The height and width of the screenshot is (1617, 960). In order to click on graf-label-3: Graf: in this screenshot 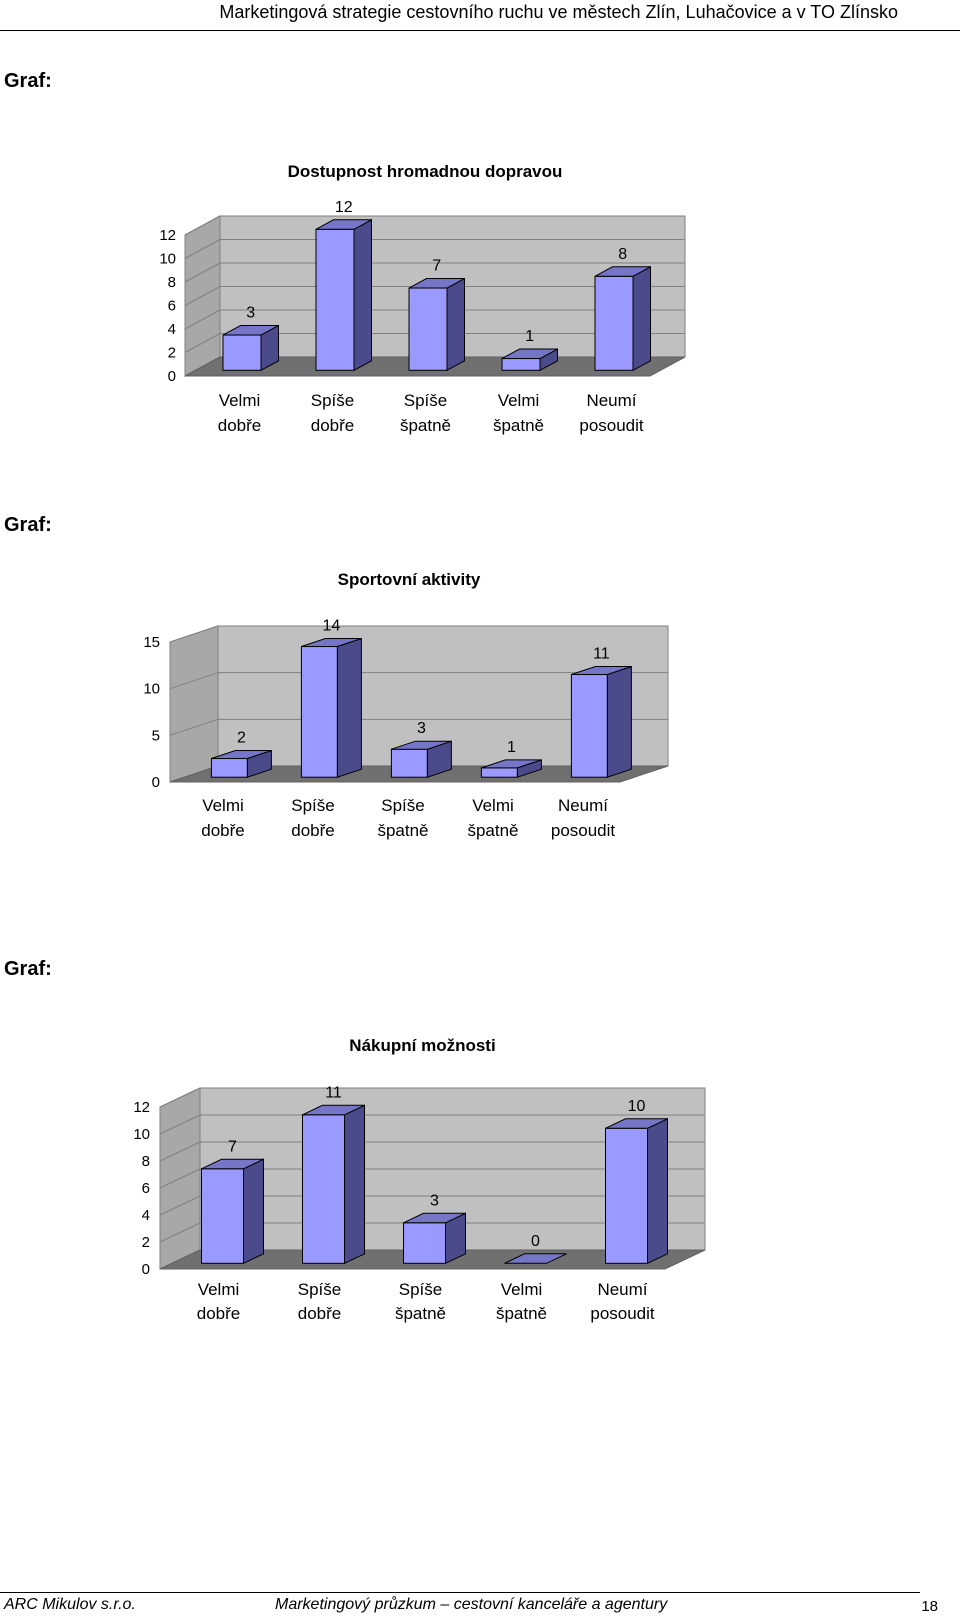, I will do `click(28, 969)`.